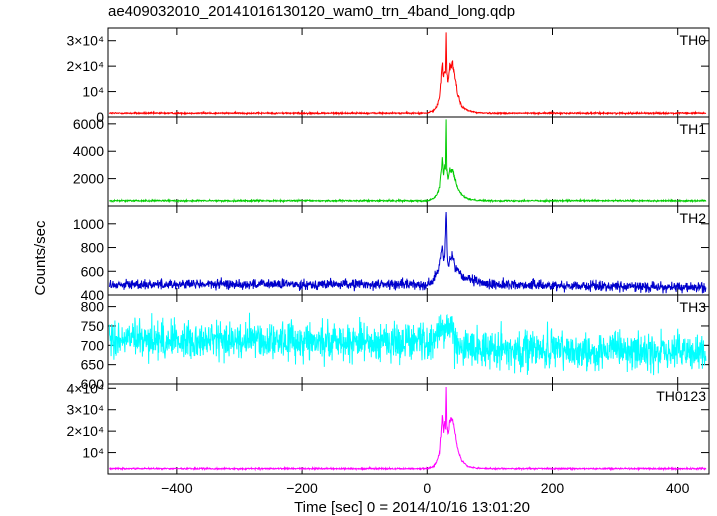  What do you see at coordinates (40, 258) in the screenshot?
I see `y-axis-label: Counts/sec` at bounding box center [40, 258].